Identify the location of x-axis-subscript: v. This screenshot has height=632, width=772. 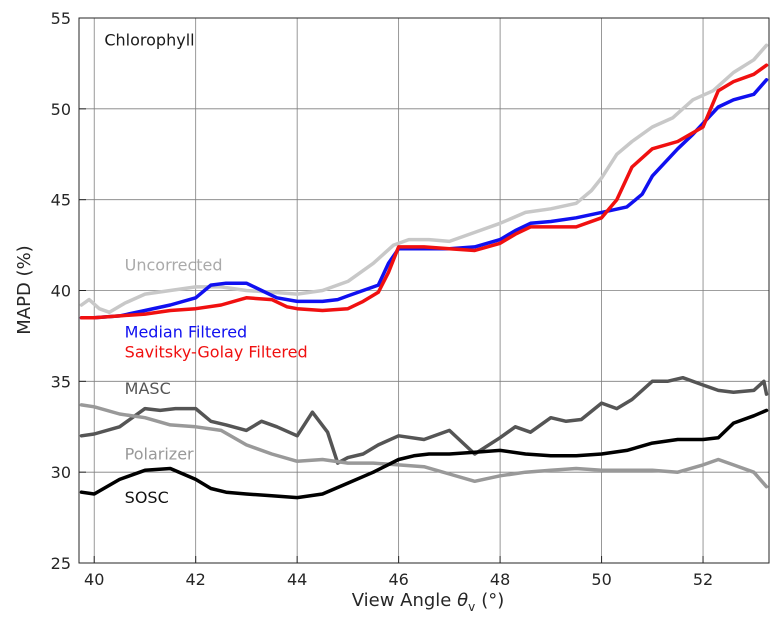
(471, 607).